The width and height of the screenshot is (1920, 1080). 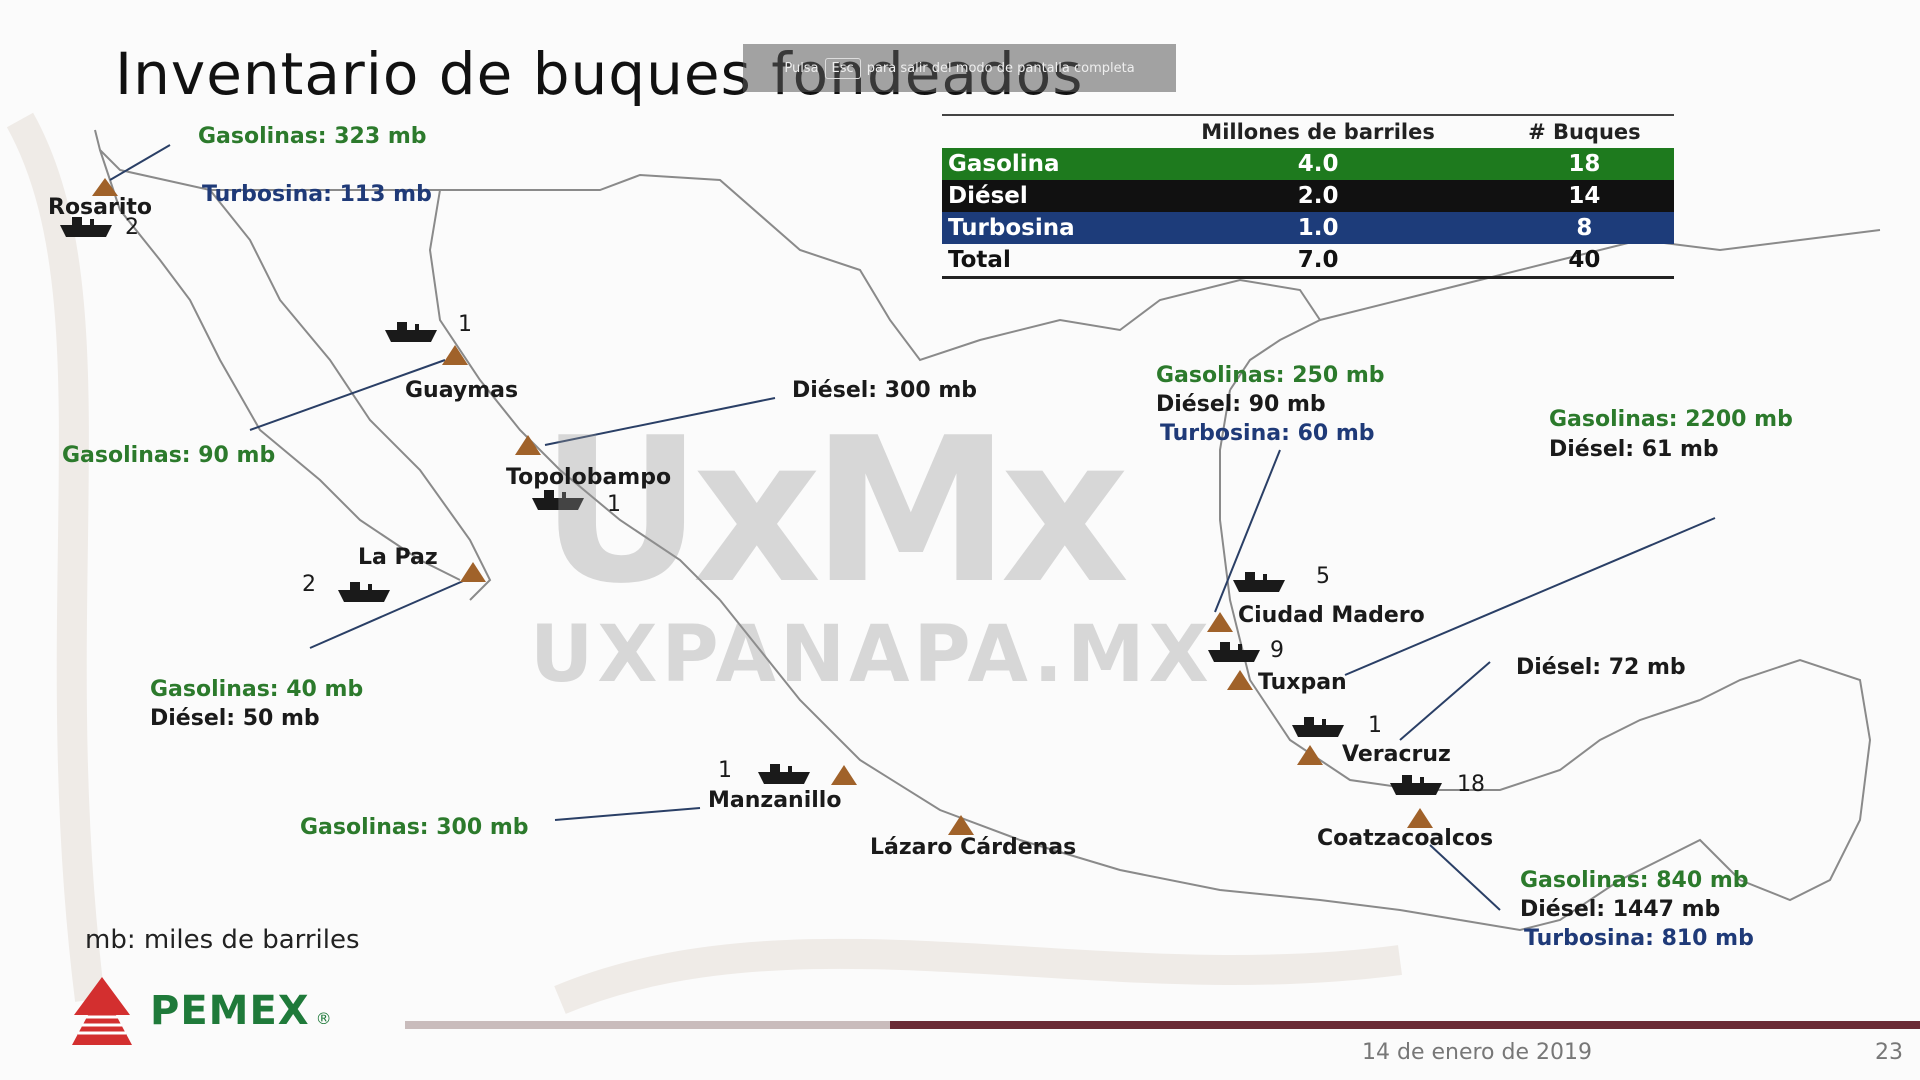 What do you see at coordinates (1042, 228) in the screenshot?
I see `row-label: Turbosina` at bounding box center [1042, 228].